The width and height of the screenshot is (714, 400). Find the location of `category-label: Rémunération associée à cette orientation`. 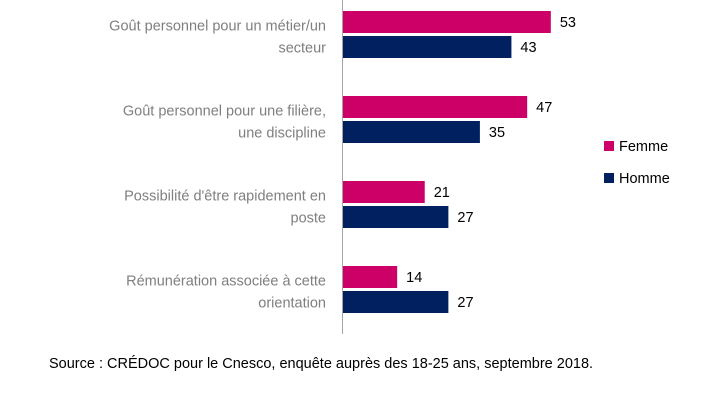

category-label: Rémunération associée à cette orientation is located at coordinates (226, 293).